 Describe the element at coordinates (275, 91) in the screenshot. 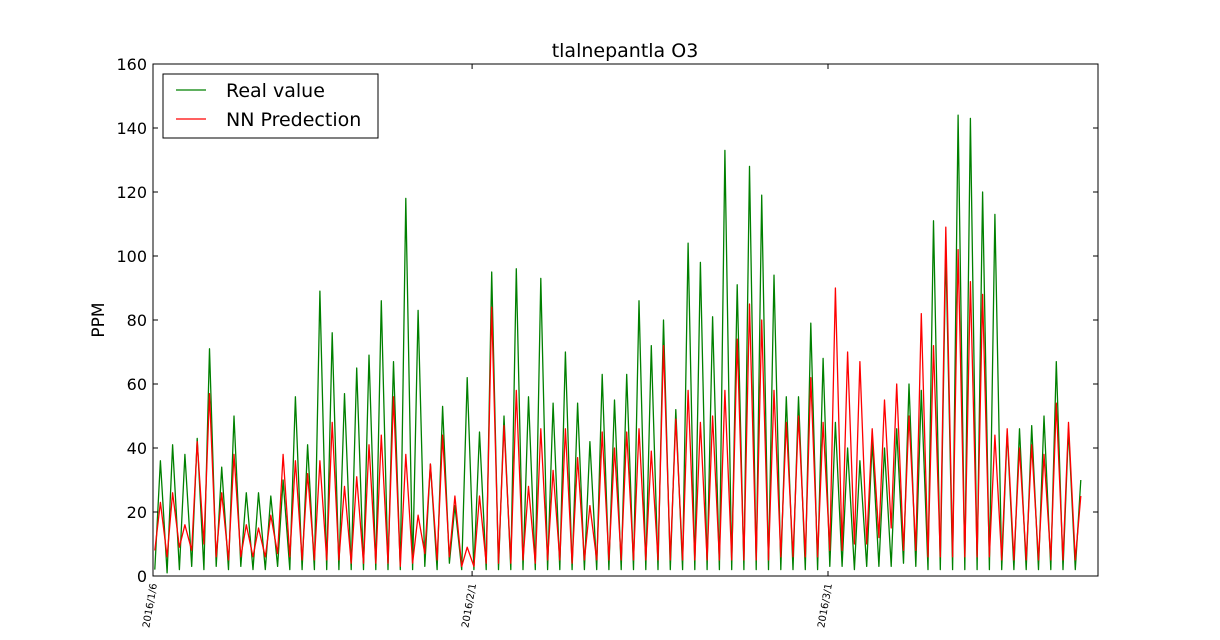

I see `legend-label-real: Real value` at that location.